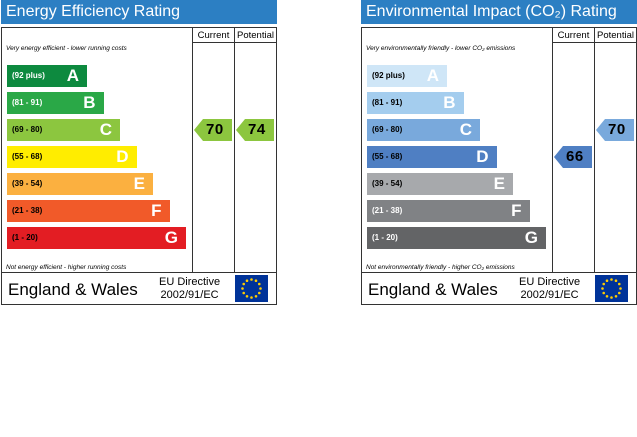 This screenshot has height=437, width=637. I want to click on potential-rating-value: 74, so click(257, 129).